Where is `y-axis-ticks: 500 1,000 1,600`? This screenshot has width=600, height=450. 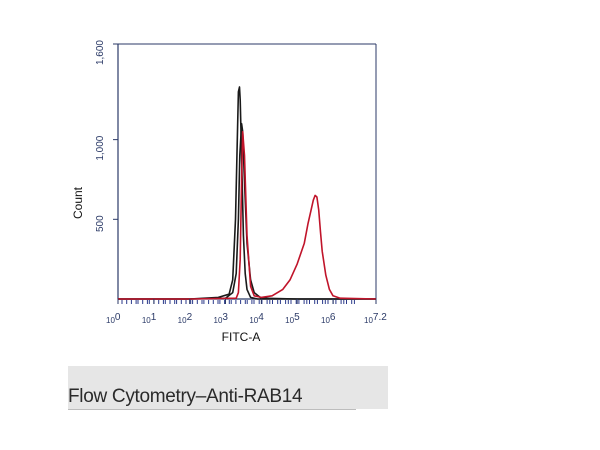
y-axis-ticks: 500 1,000 1,600 is located at coordinates (106, 136).